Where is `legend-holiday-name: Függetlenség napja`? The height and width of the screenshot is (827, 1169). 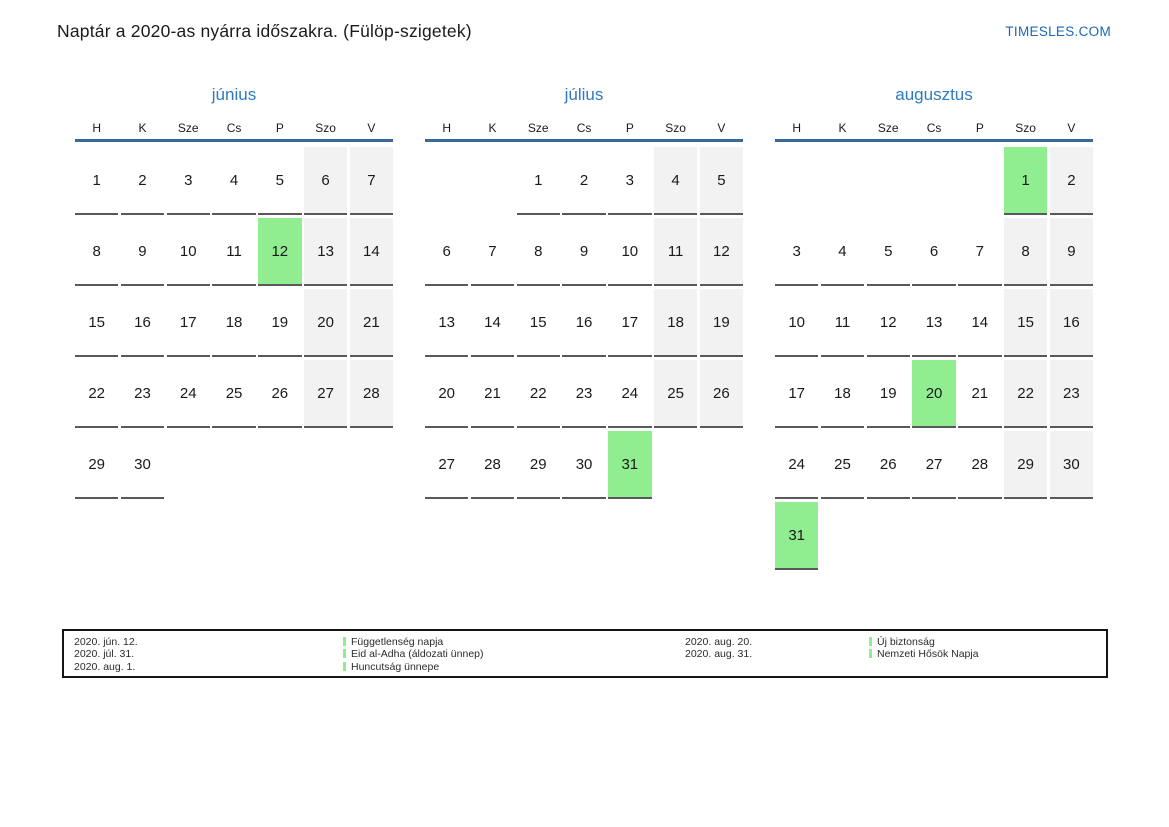
legend-holiday-name: Függetlenség napja is located at coordinates (397, 642).